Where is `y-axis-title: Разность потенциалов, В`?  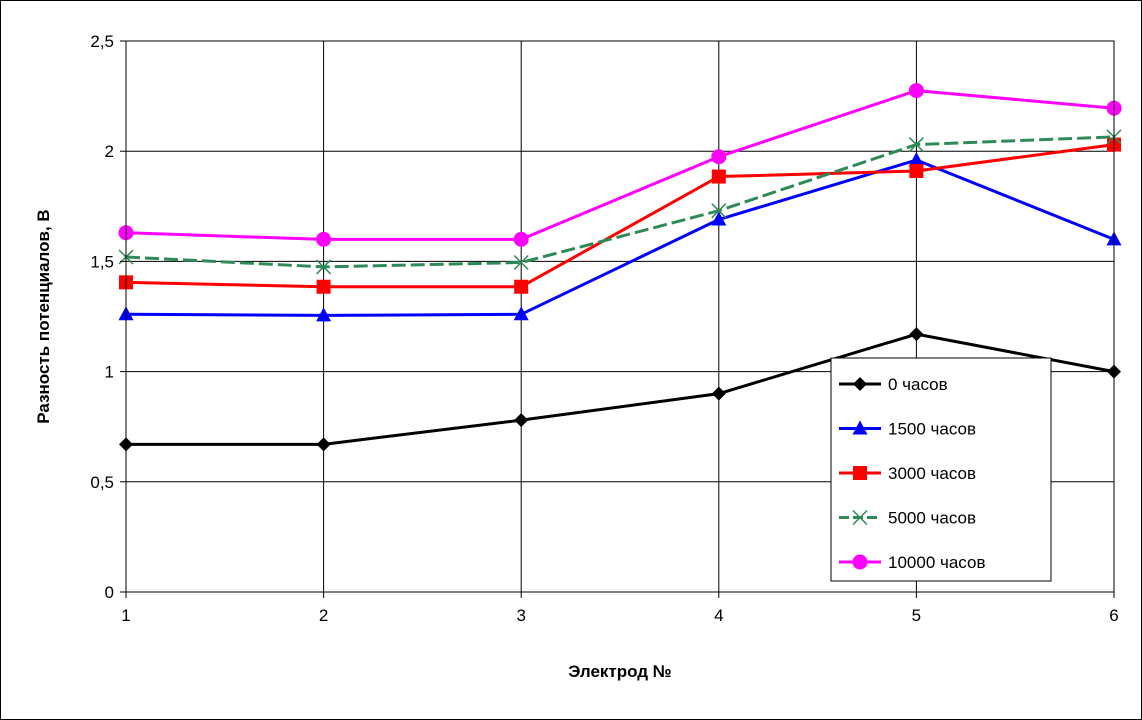 y-axis-title: Разность потенциалов, В is located at coordinates (43, 316).